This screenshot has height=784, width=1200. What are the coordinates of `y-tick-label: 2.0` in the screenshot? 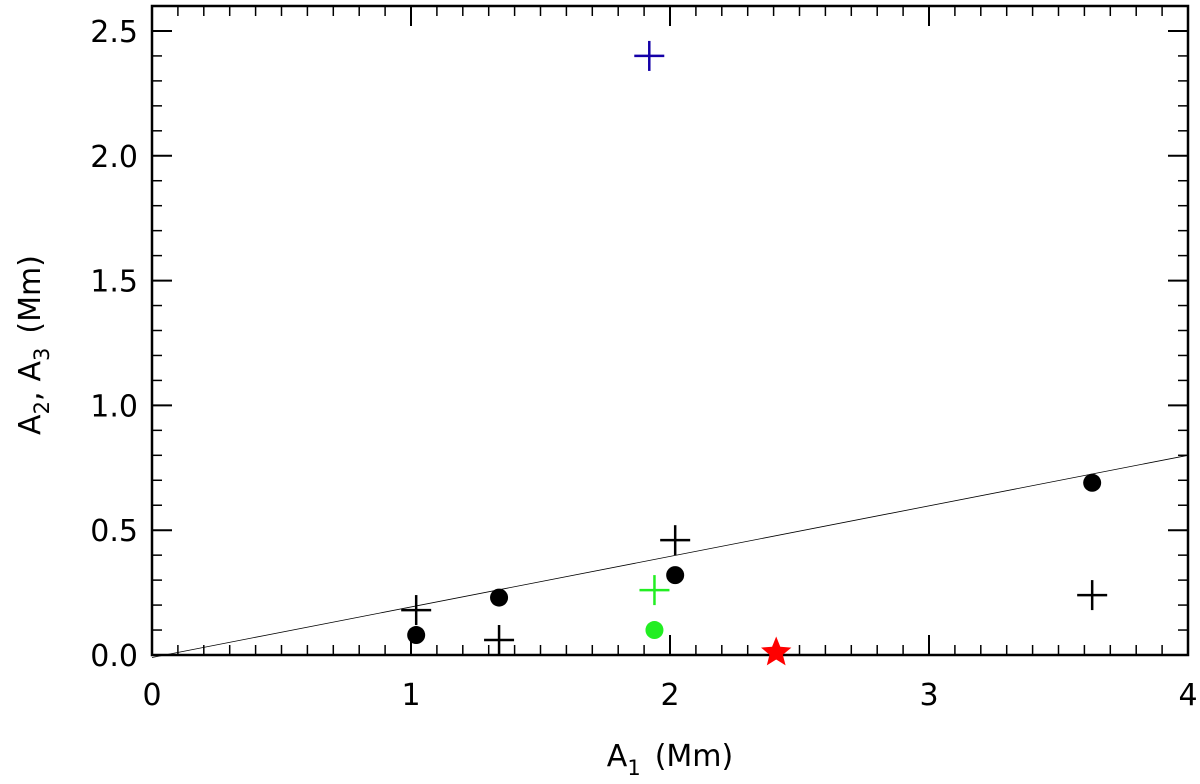 It's located at (114, 157).